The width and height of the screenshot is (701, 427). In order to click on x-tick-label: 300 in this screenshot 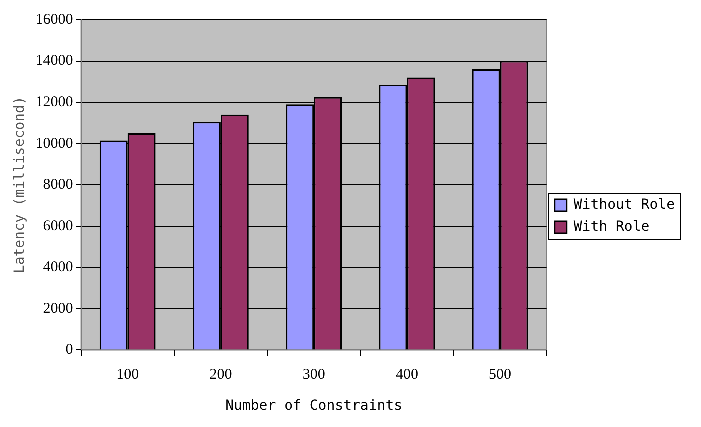, I will do `click(314, 375)`.